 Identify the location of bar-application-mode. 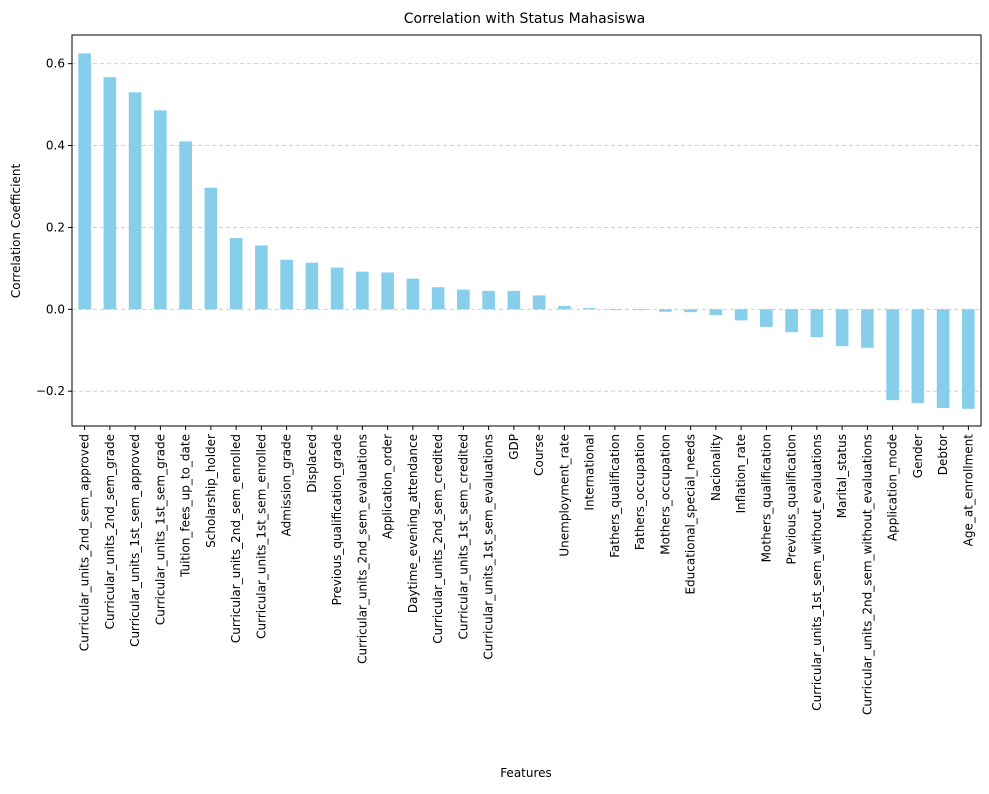
(892, 355).